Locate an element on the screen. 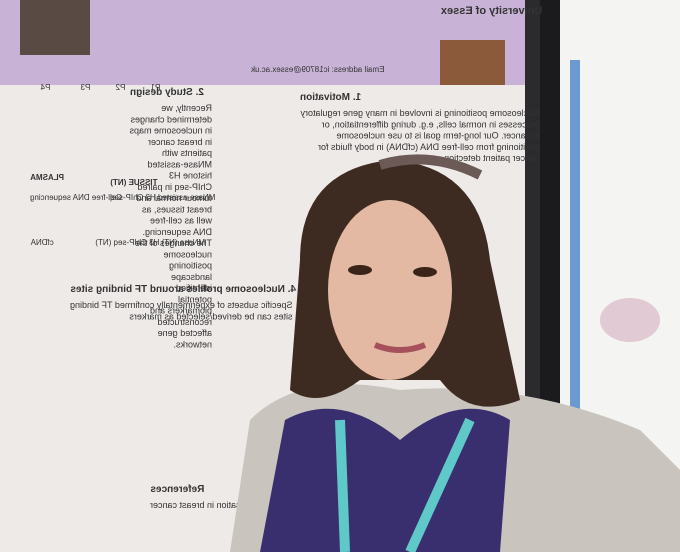 The image size is (680, 557). section-title: 1. Motivation is located at coordinates (330, 97).